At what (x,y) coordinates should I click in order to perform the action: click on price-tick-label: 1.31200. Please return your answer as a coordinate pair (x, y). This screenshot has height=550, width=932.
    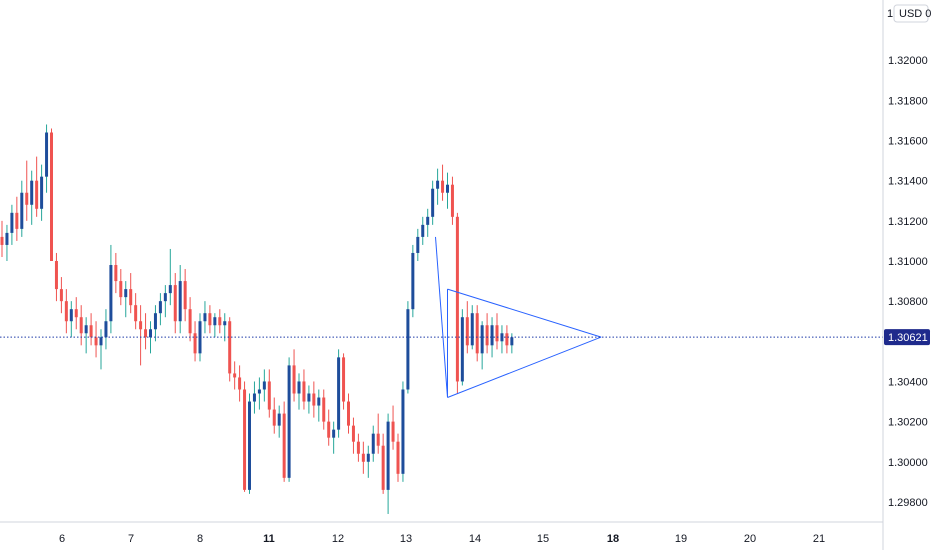
    Looking at the image, I should click on (908, 222).